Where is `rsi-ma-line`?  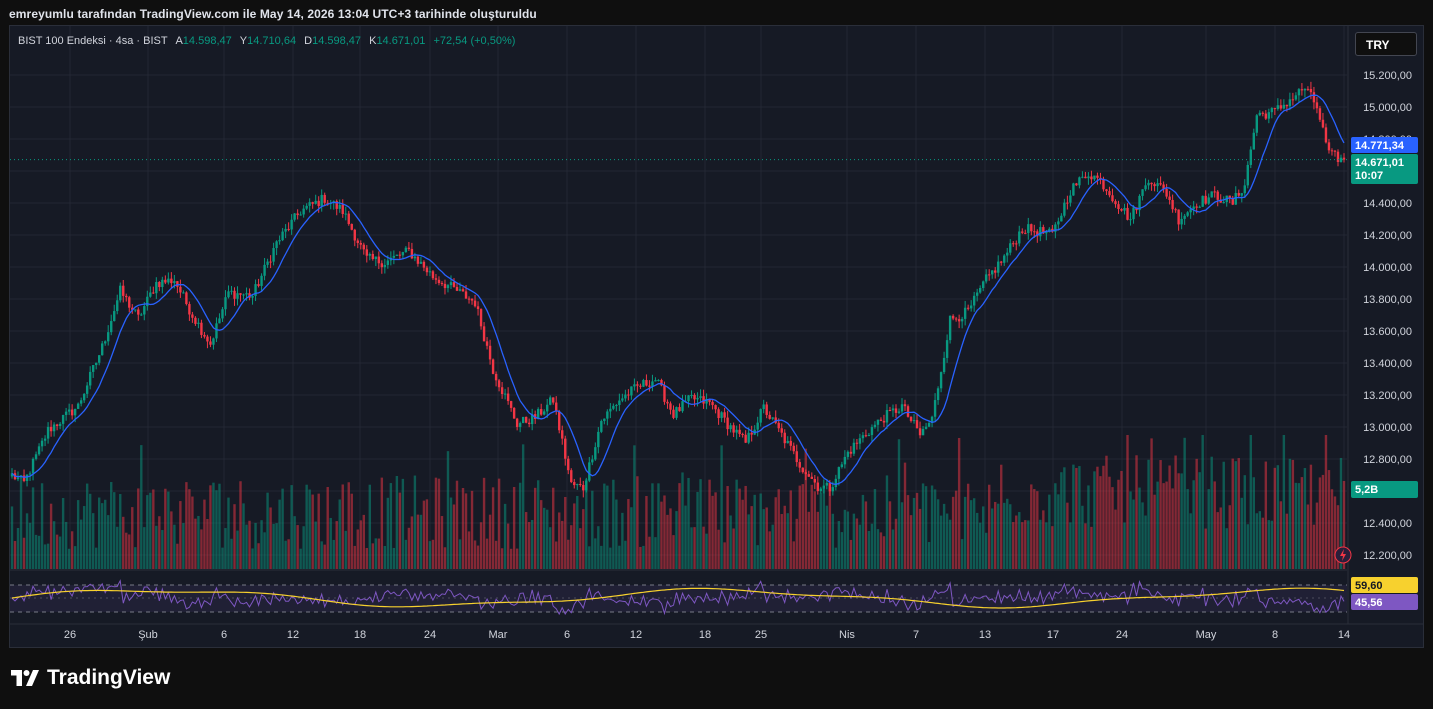 rsi-ma-line is located at coordinates (678, 598).